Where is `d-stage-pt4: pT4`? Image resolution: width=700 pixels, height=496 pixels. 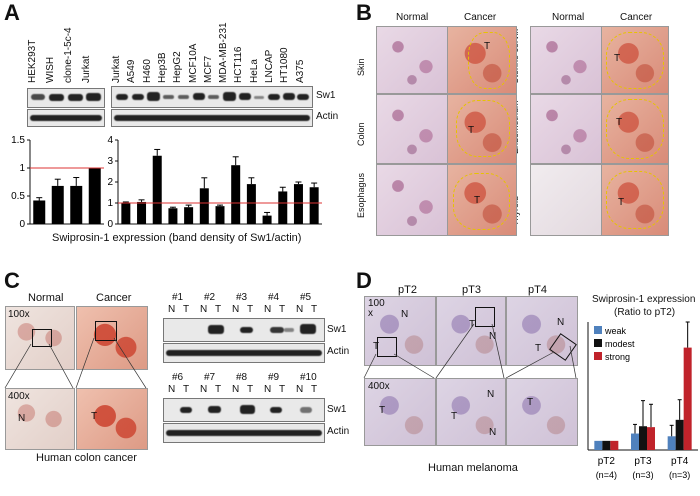 d-stage-pt4: pT4 is located at coordinates (537, 290).